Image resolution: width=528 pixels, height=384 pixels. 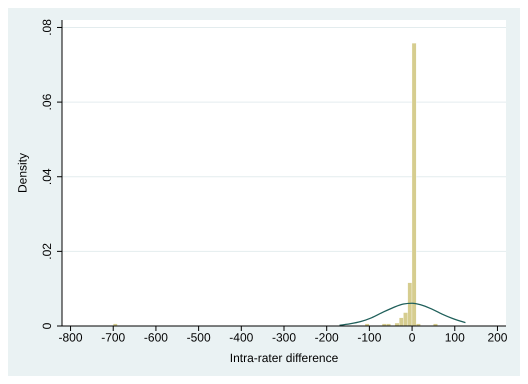 I want to click on x-tick-label: -600, so click(x=156, y=337).